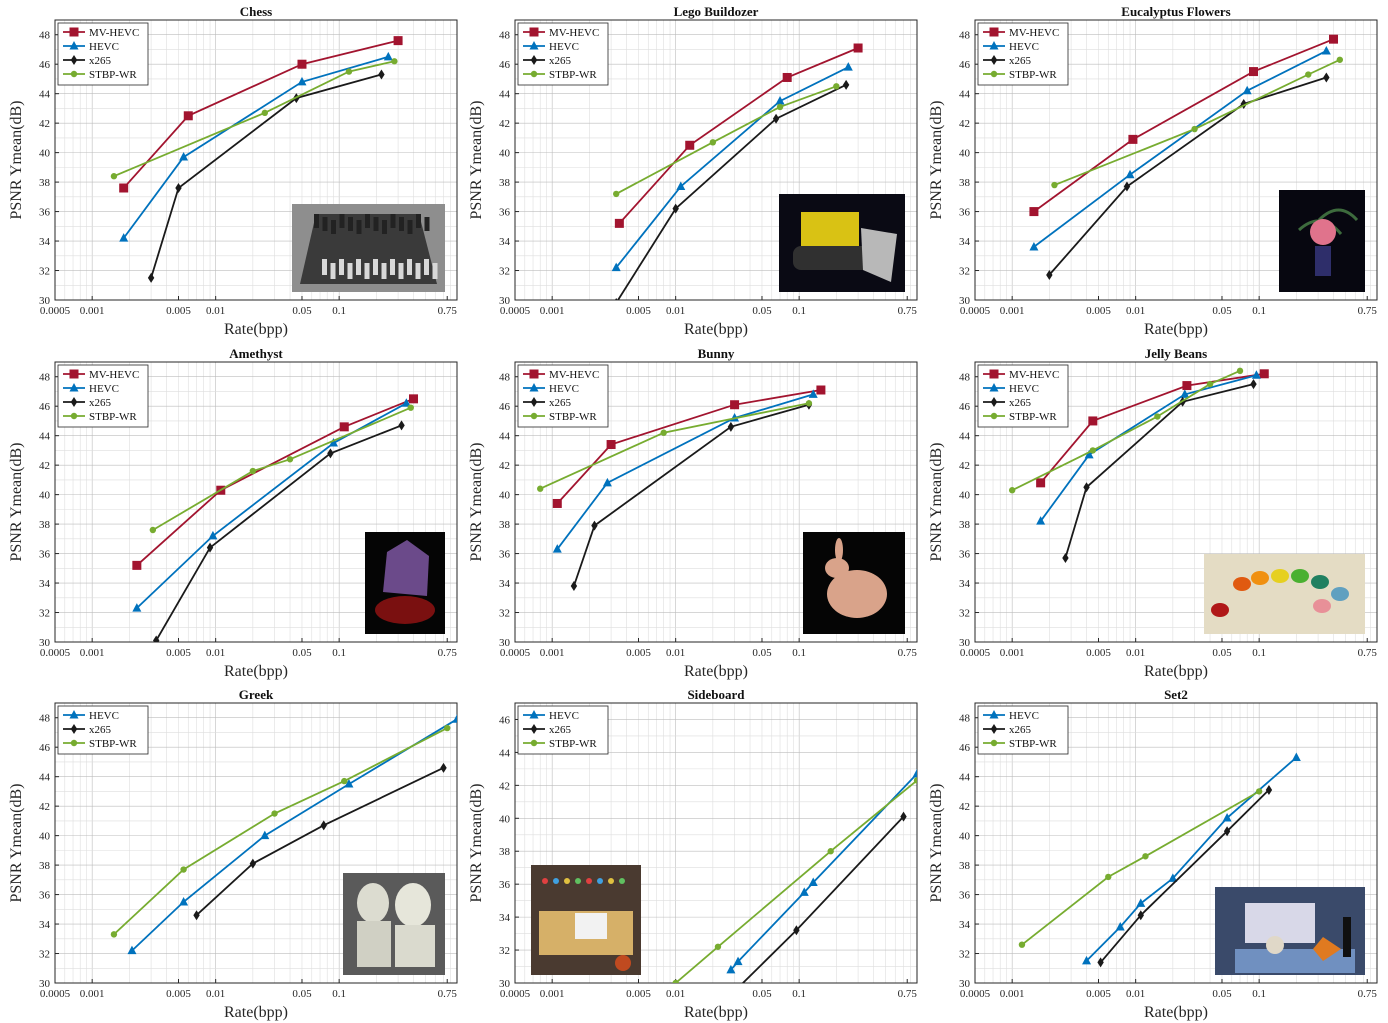 The height and width of the screenshot is (1023, 1388). What do you see at coordinates (1176, 694) in the screenshot?
I see `chart-title: Set2` at bounding box center [1176, 694].